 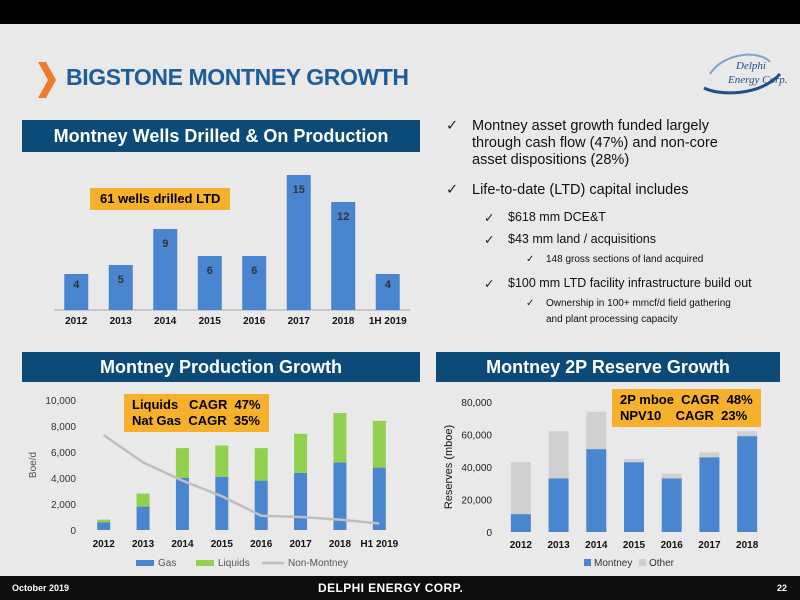 I want to click on top-bar, so click(x=400, y=12).